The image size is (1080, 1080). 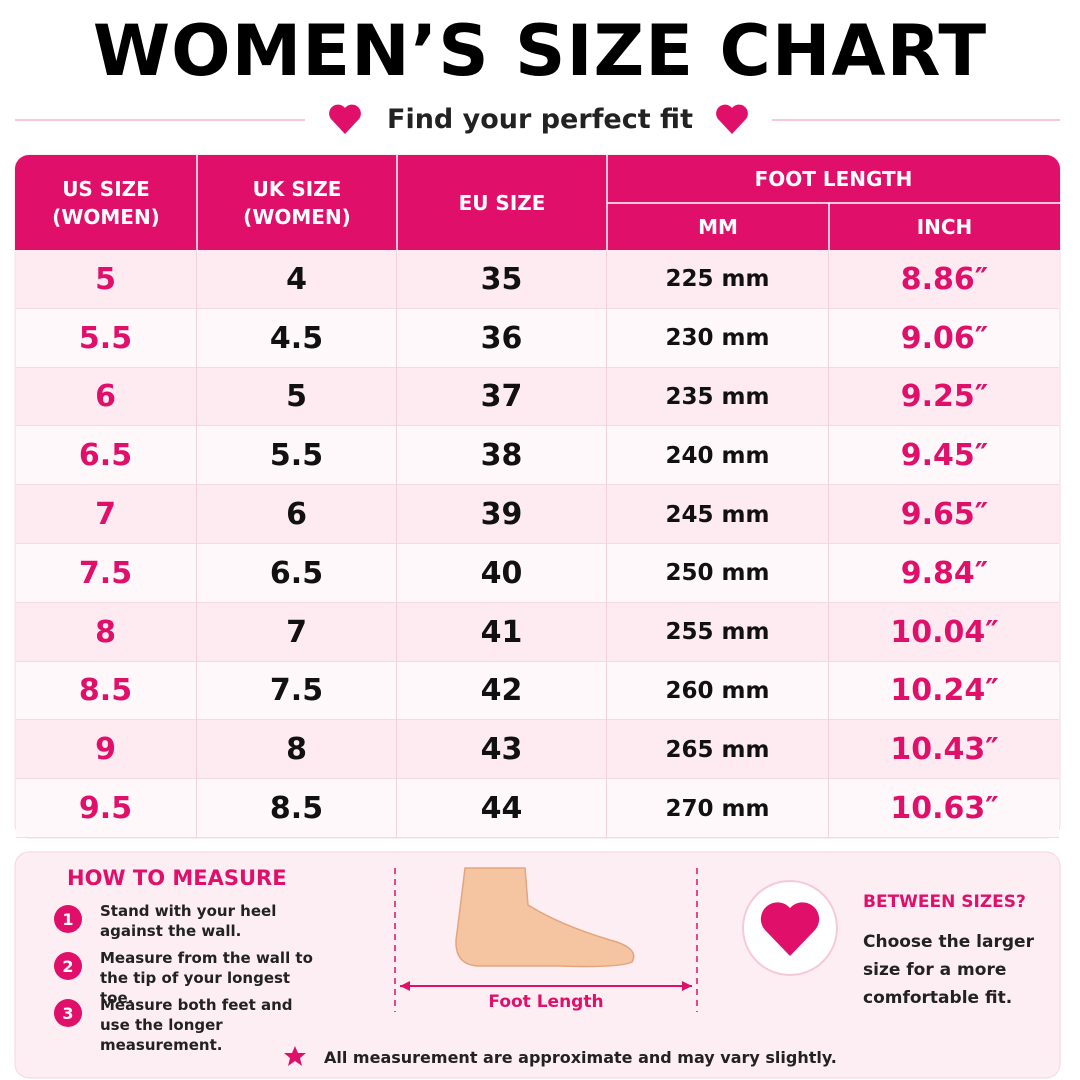 What do you see at coordinates (833, 179) in the screenshot?
I see `group-header: FOOT LENGTH` at bounding box center [833, 179].